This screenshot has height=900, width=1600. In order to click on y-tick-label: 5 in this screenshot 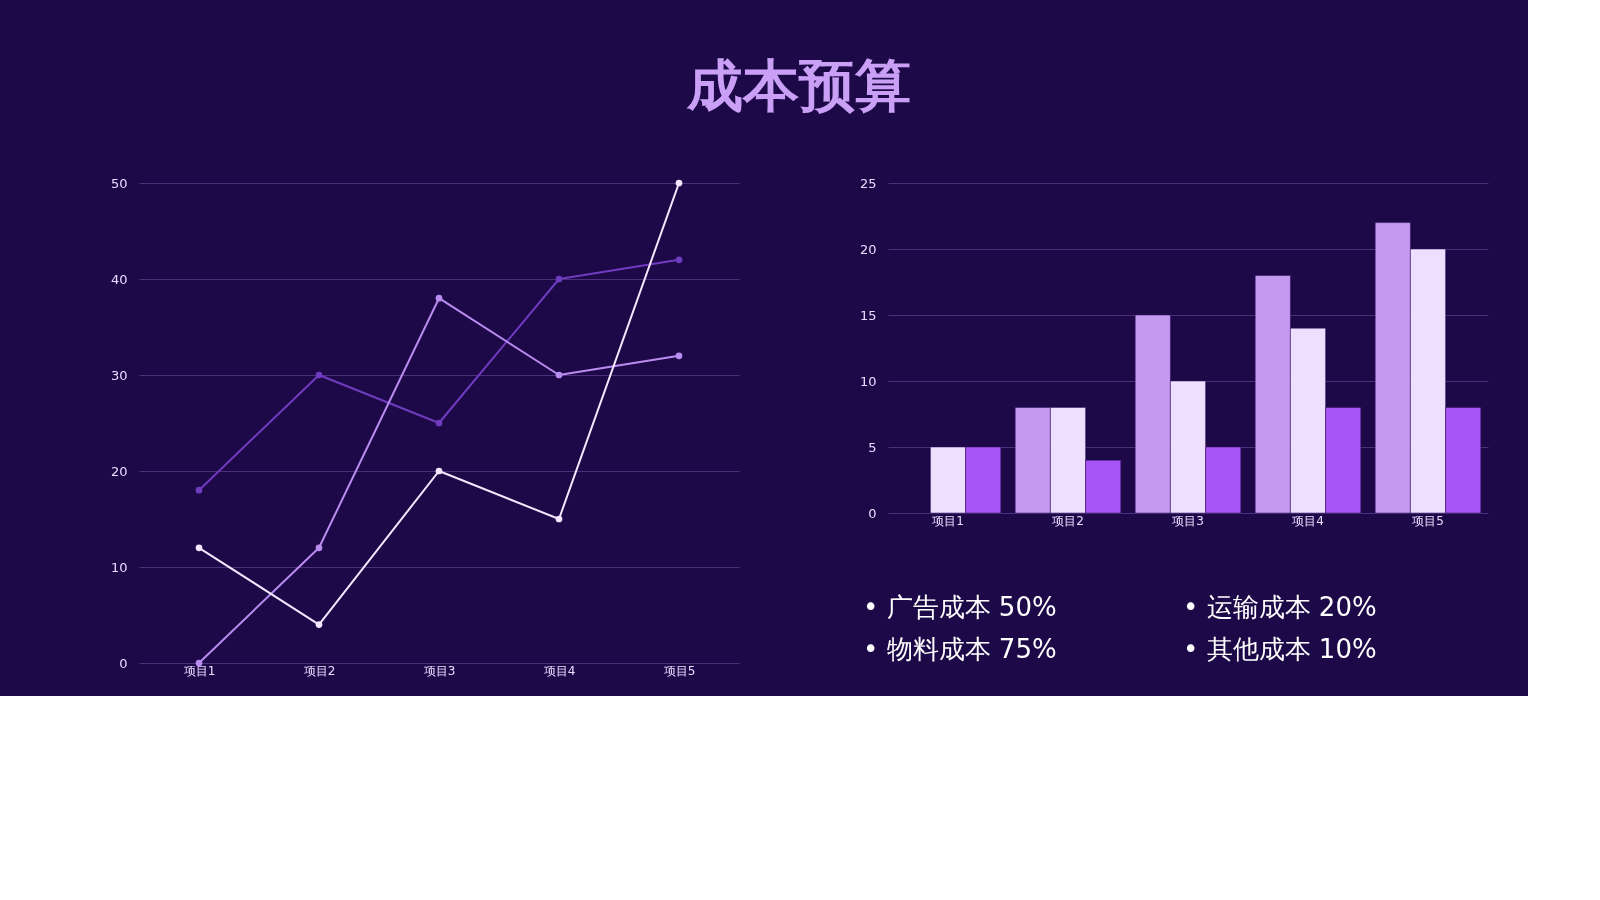, I will do `click(872, 447)`.